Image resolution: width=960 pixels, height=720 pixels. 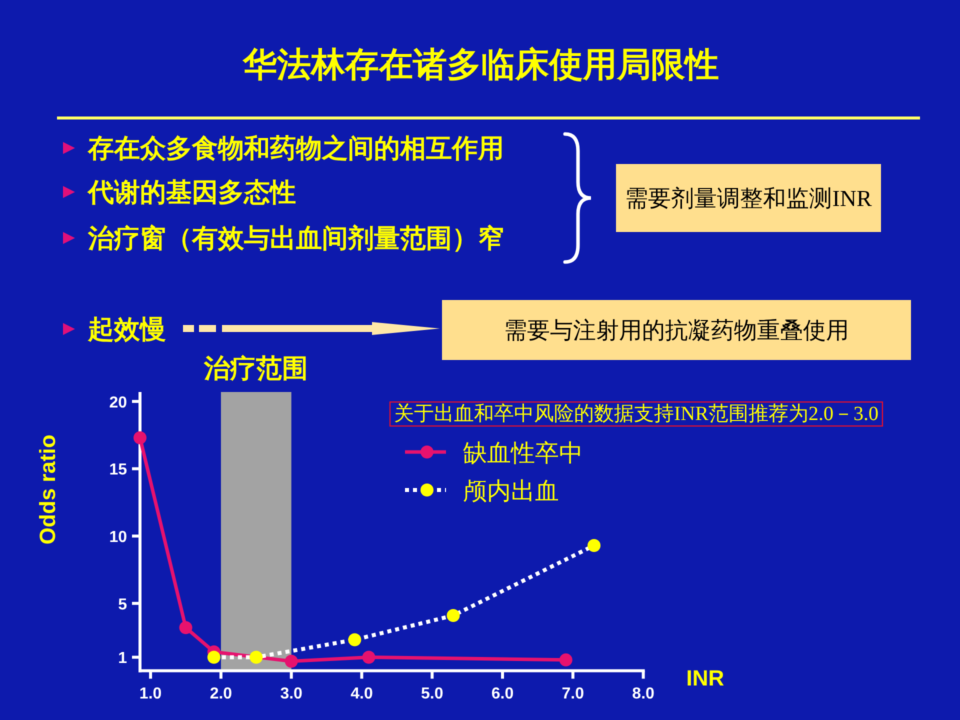 What do you see at coordinates (123, 659) in the screenshot?
I see `y-tick-label: 1` at bounding box center [123, 659].